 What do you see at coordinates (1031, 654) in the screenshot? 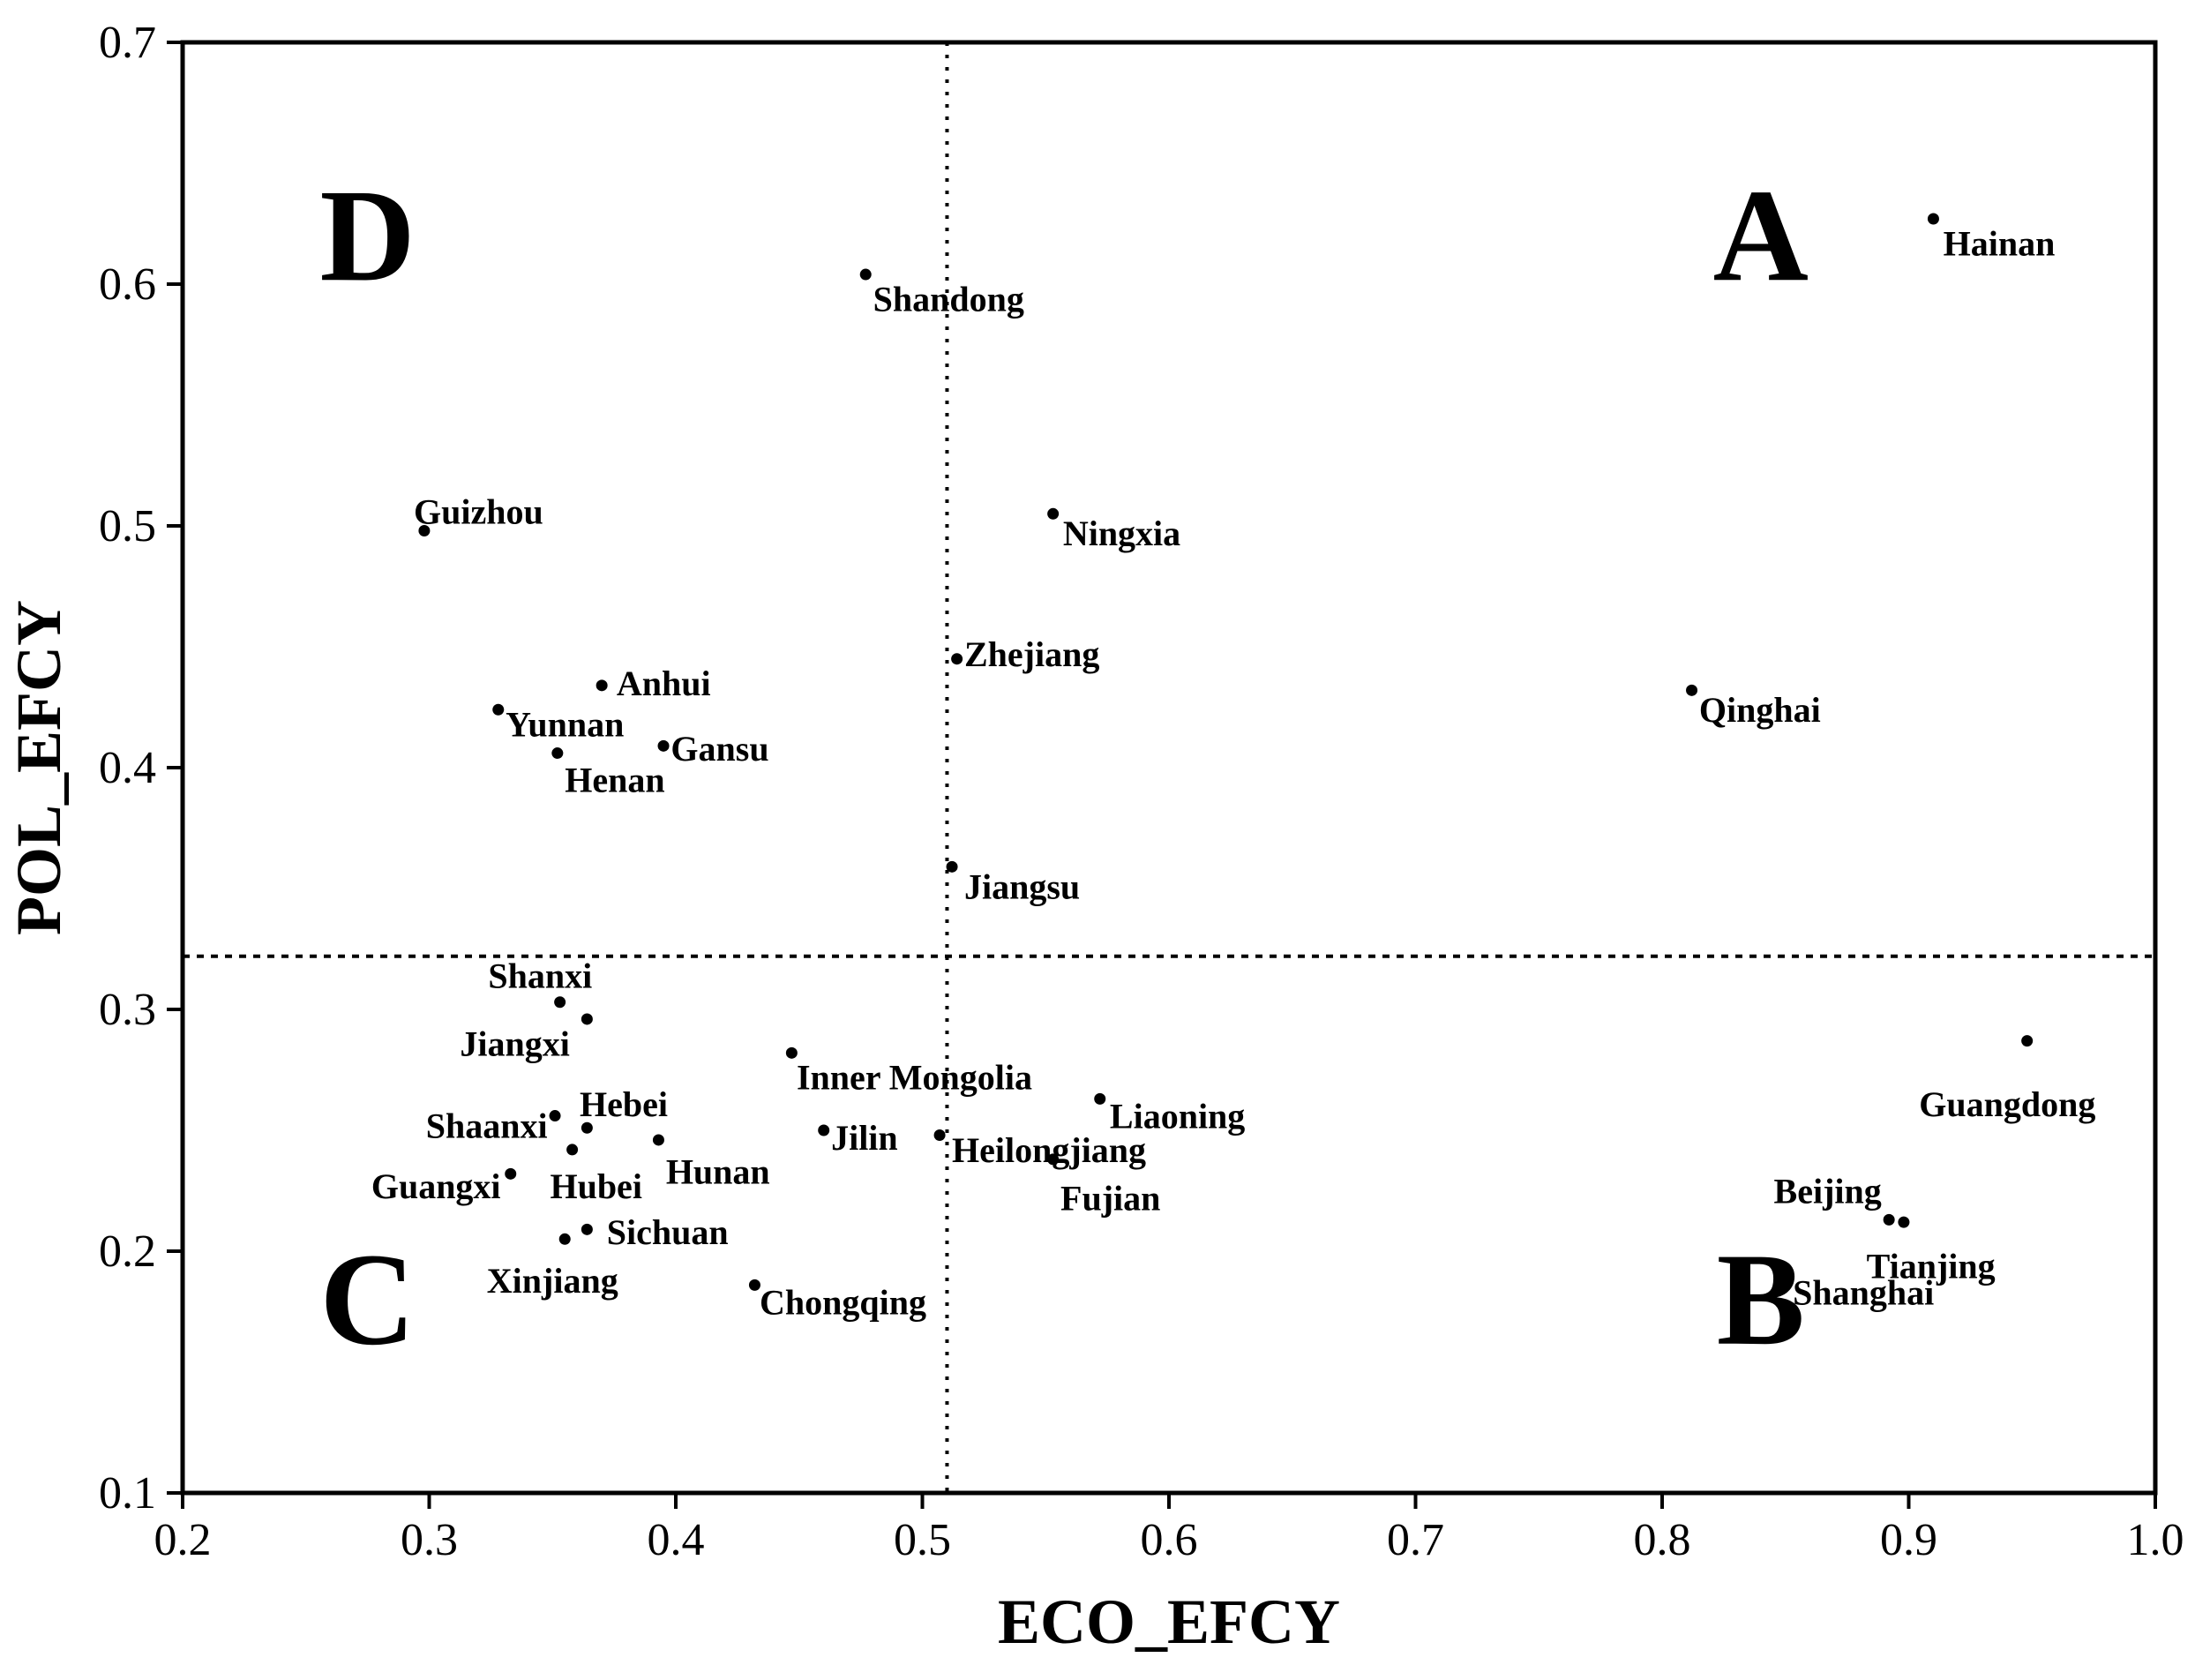
I see `point-label-zhejiang: Zhejiang` at bounding box center [1031, 654].